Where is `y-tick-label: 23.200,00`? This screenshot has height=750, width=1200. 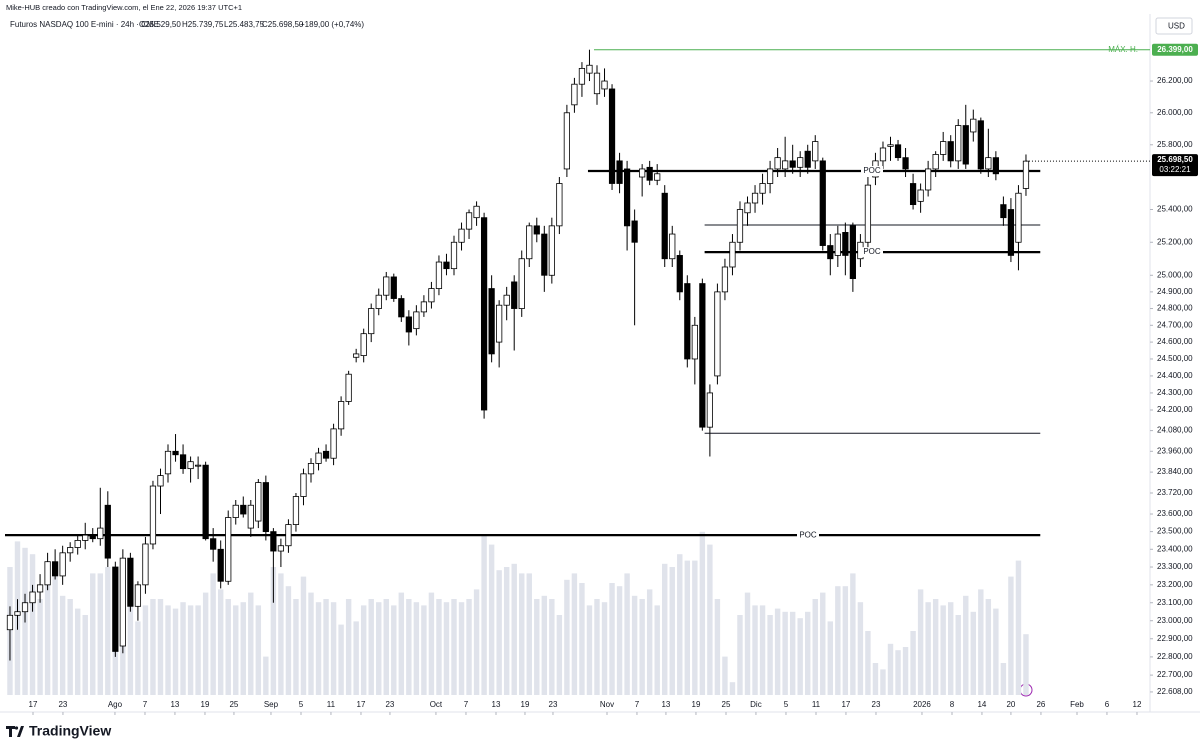
y-tick-label: 23.200,00 is located at coordinates (1175, 584).